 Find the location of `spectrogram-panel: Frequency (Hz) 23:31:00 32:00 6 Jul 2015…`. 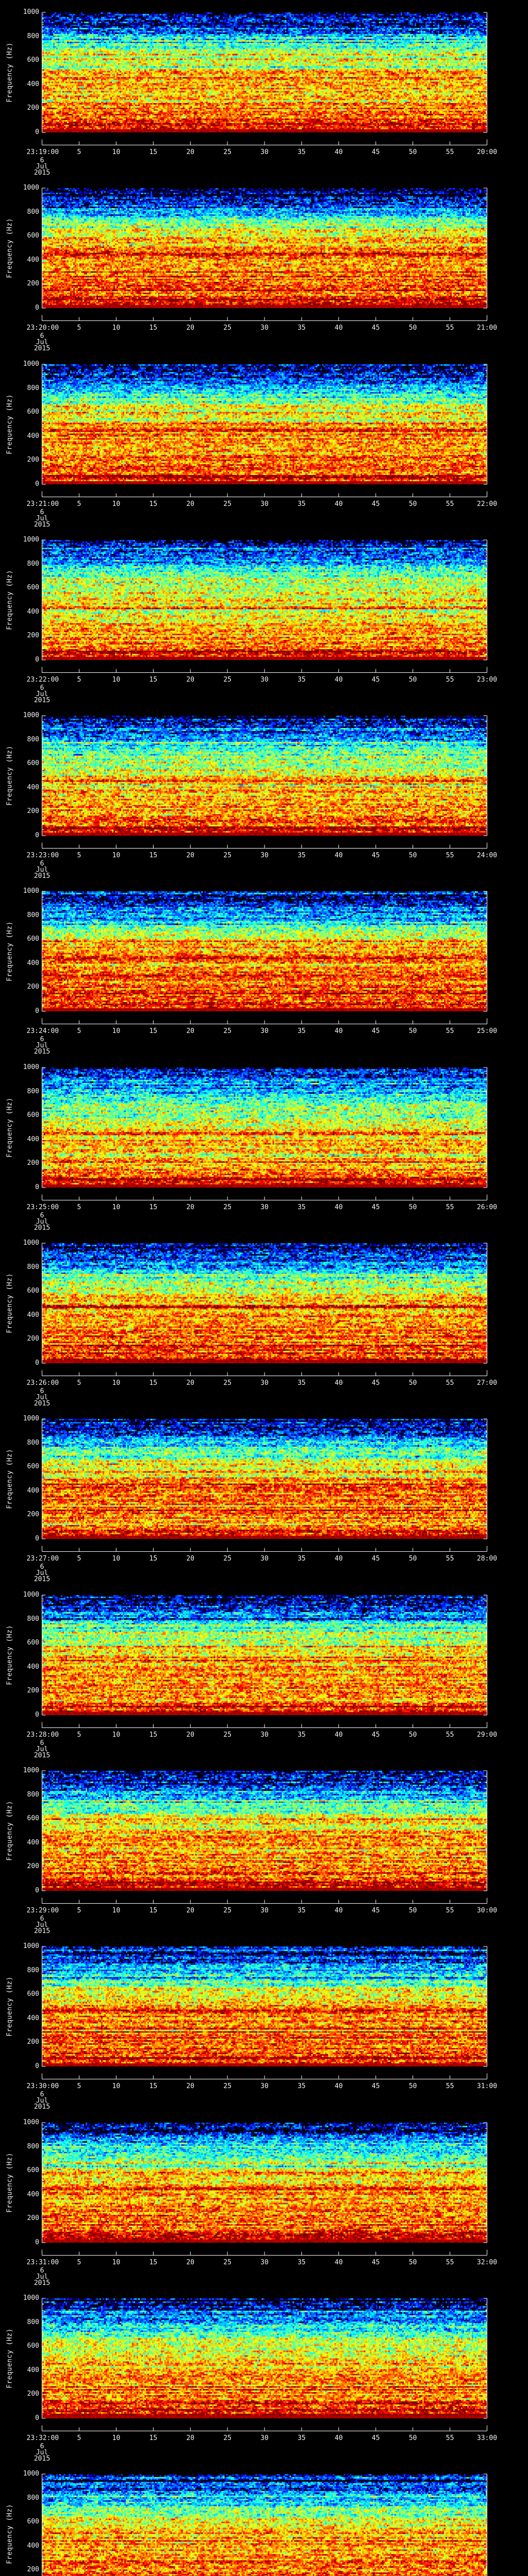

spectrogram-panel: Frequency (Hz) 23:31:00 32:00 6 Jul 2015… is located at coordinates (264, 2198).